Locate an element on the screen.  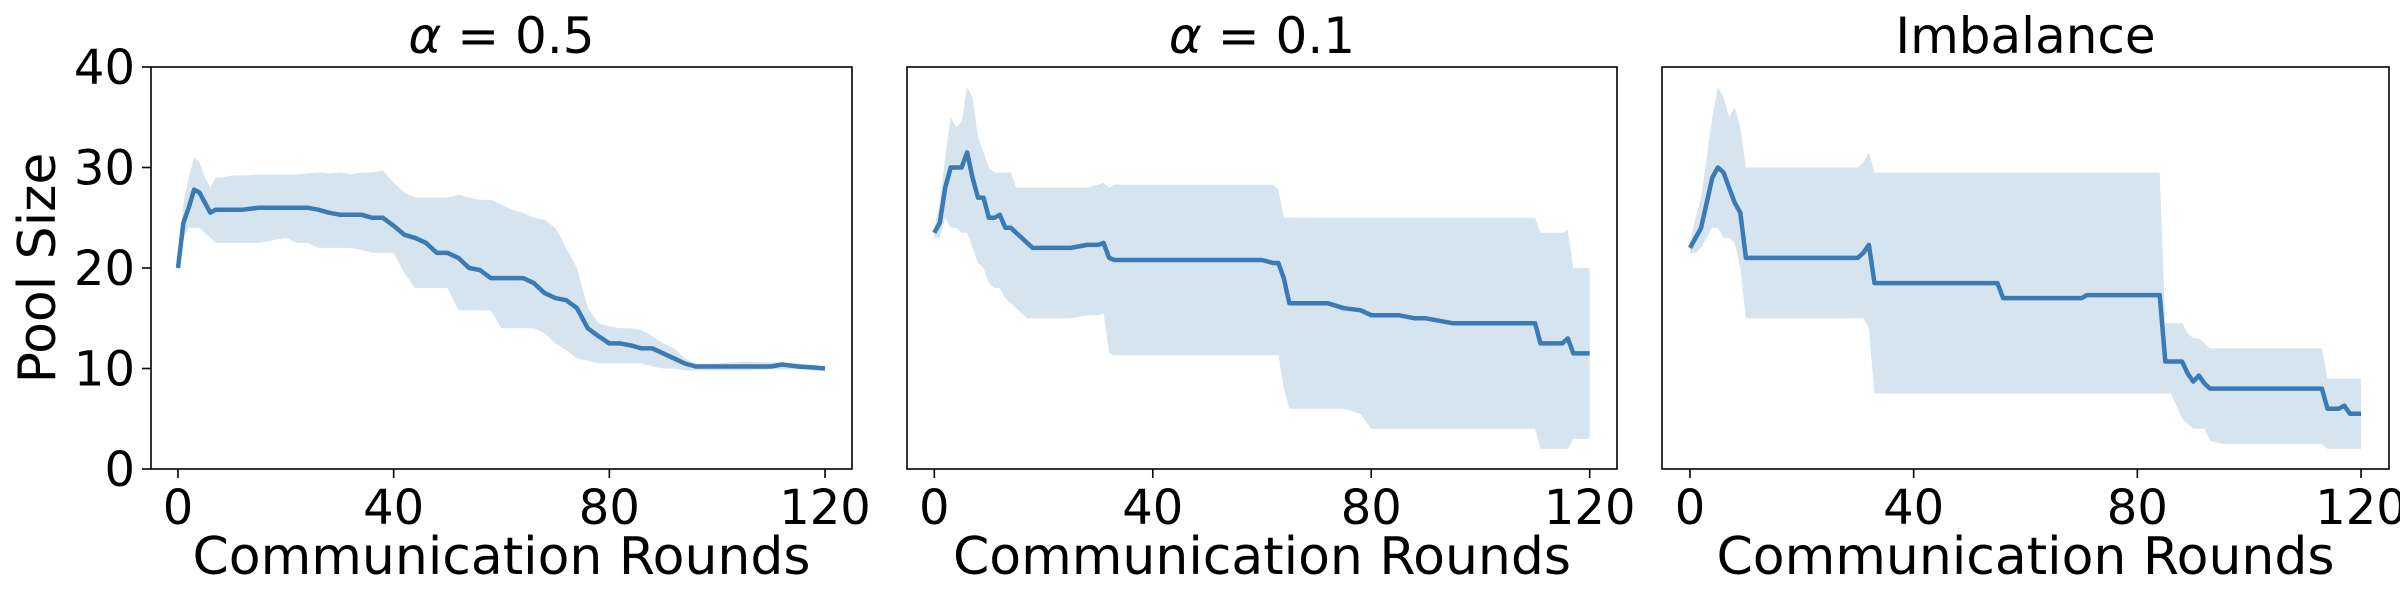
y-tick-label: 40 is located at coordinates (104, 68).